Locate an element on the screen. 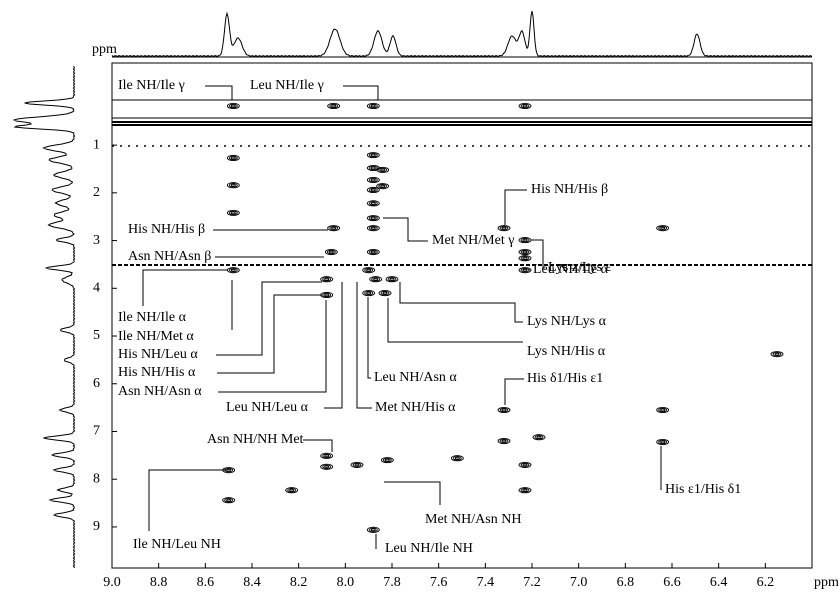  annotation: Ile NH/Ile γ is located at coordinates (151, 85).